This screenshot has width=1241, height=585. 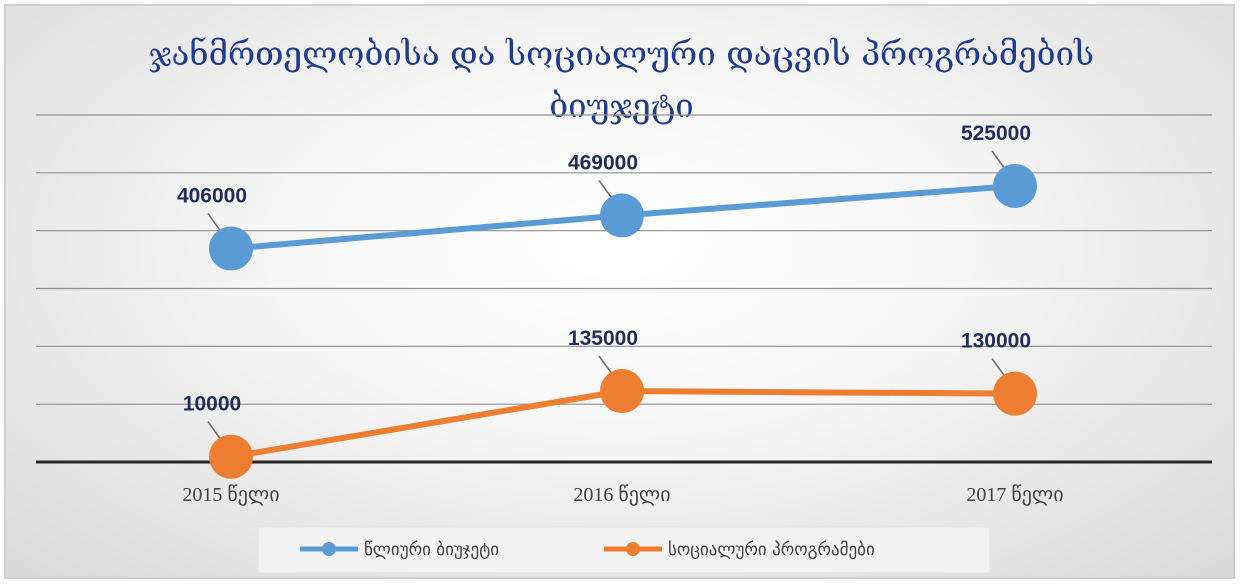 I want to click on data-label: 525000, so click(x=996, y=133).